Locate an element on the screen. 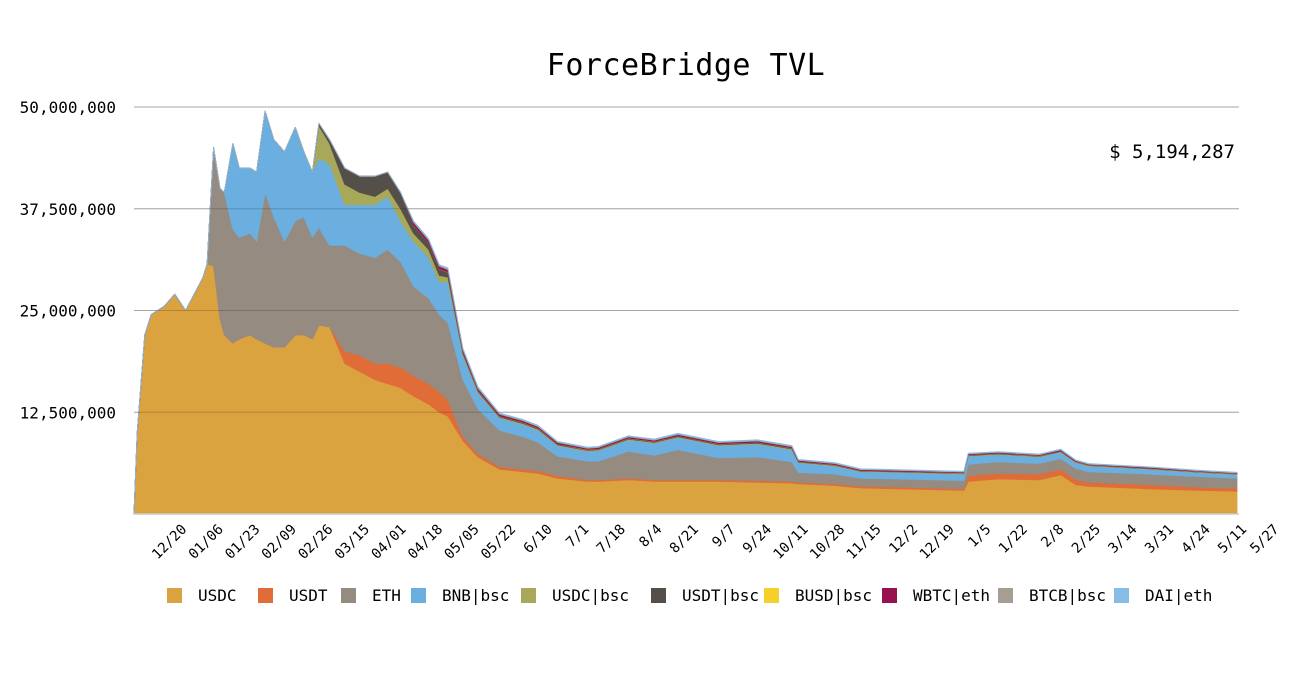  legend-item: ETH is located at coordinates (371, 595).